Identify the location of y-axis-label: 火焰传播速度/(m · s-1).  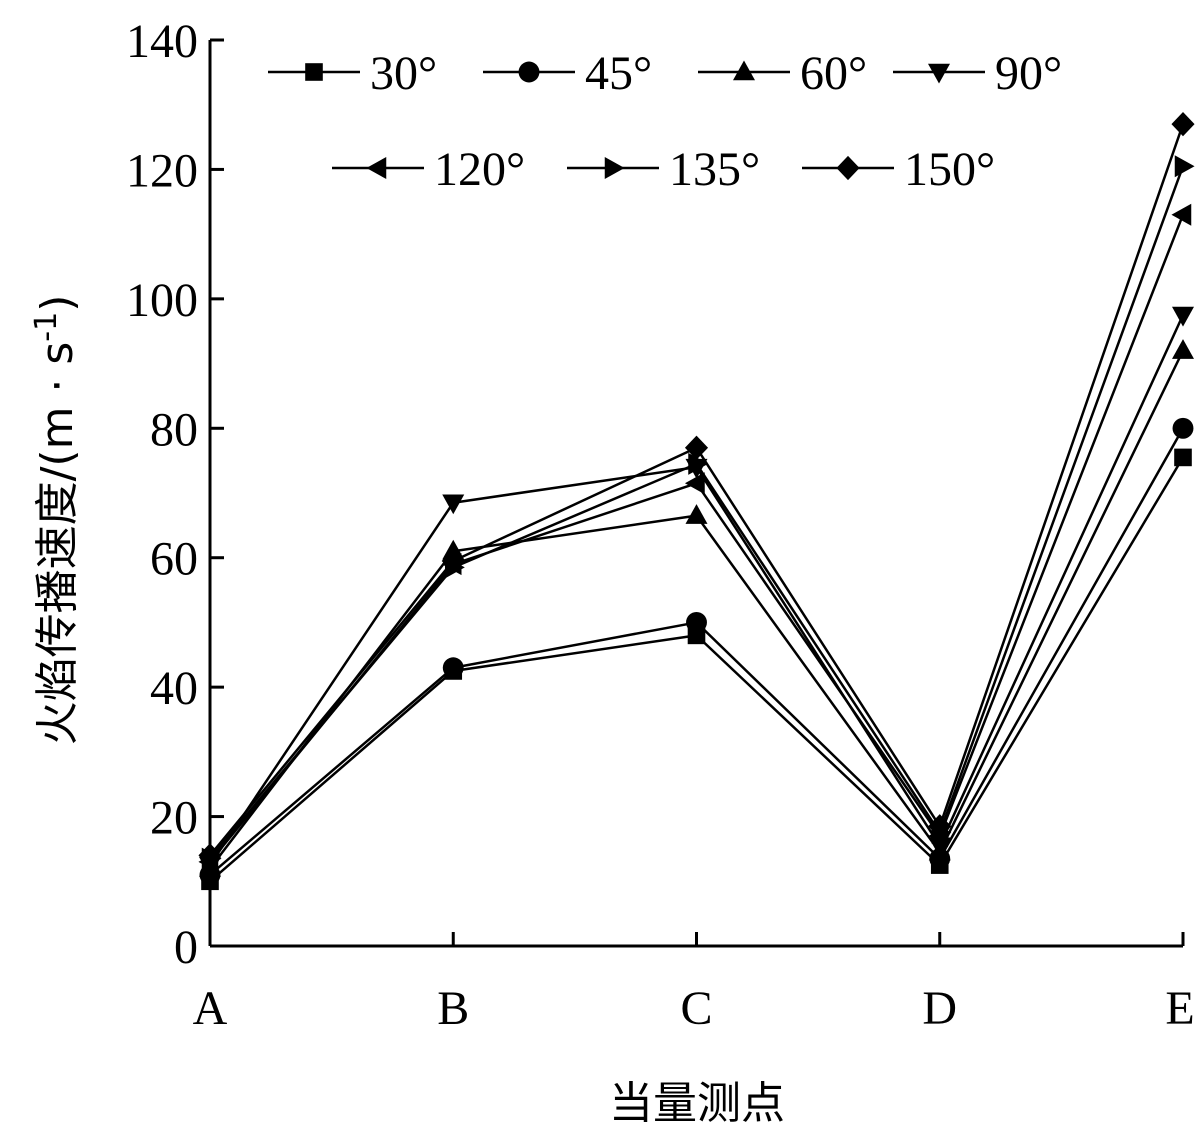
(56, 520).